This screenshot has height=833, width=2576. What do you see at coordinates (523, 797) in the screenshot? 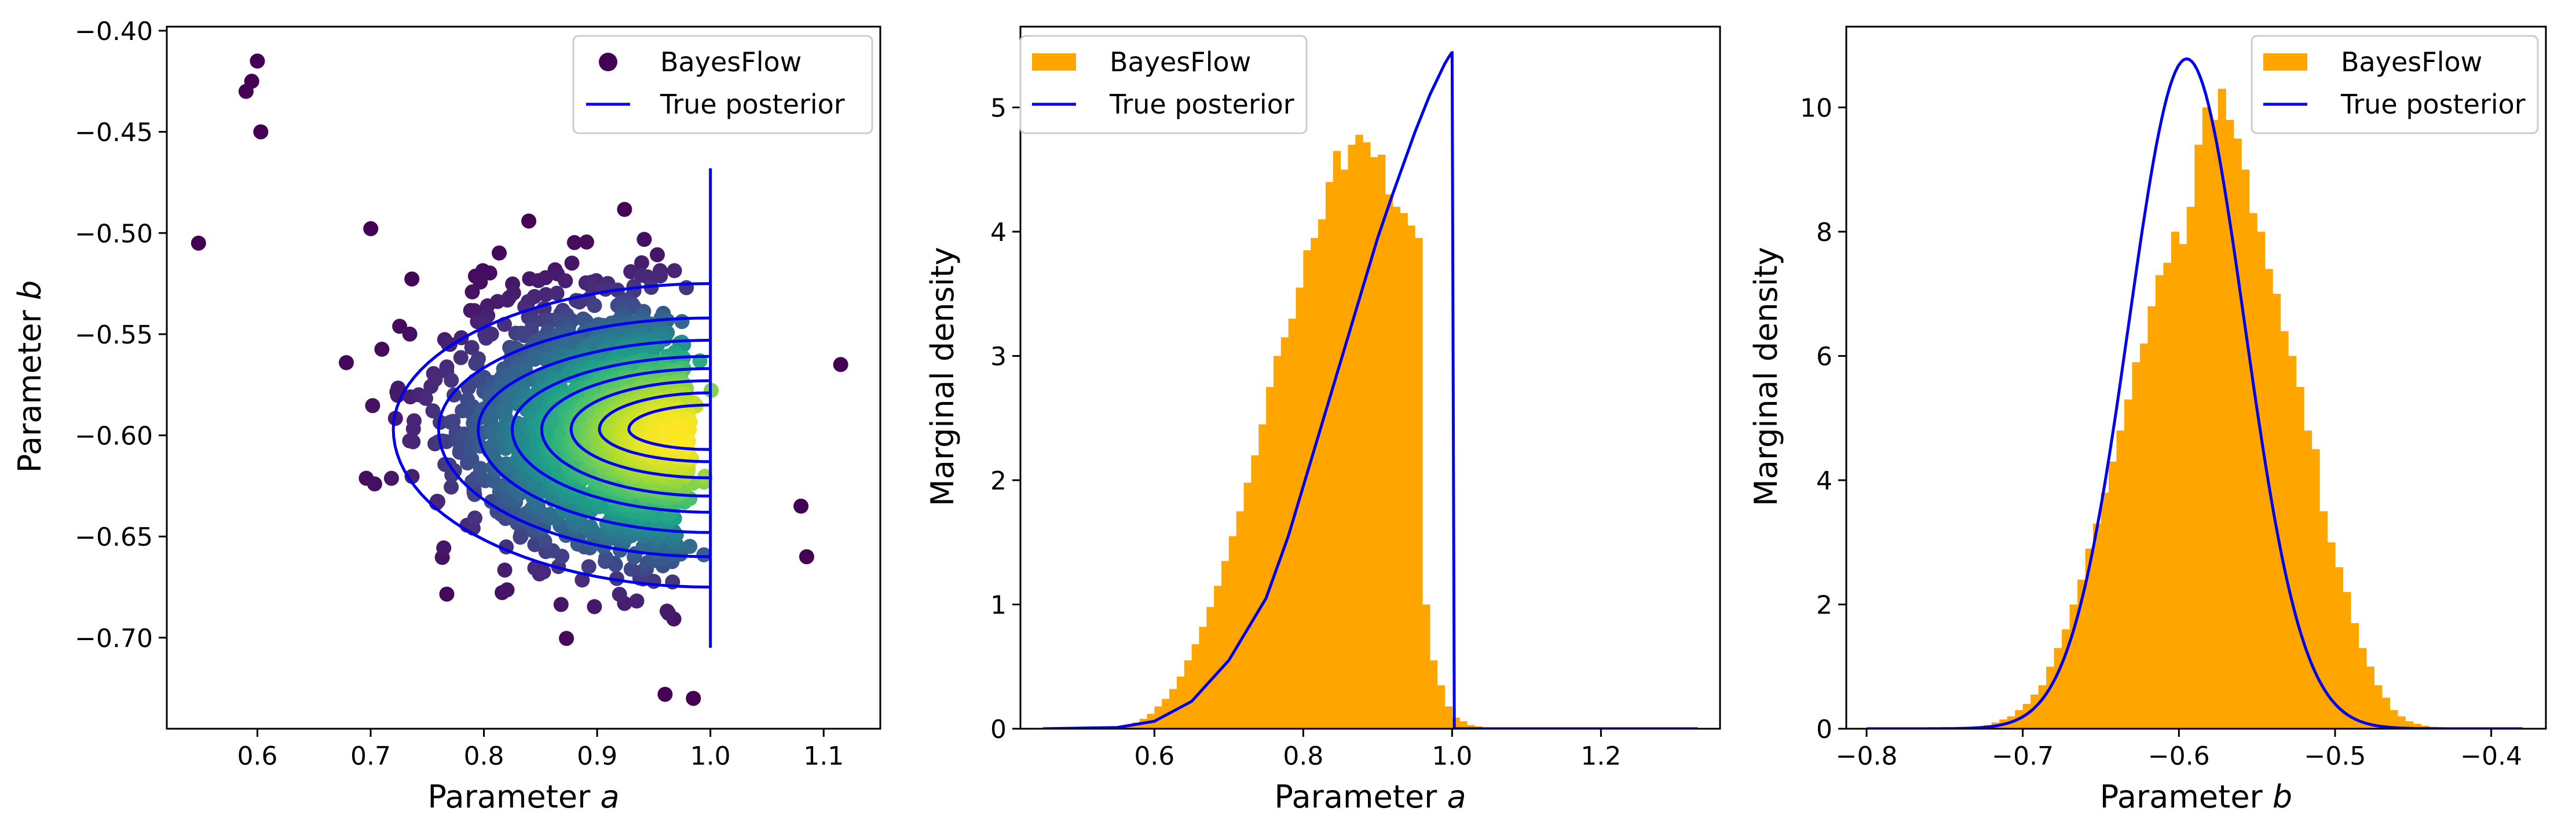
I see `x-axis-label: Parameter a` at bounding box center [523, 797].